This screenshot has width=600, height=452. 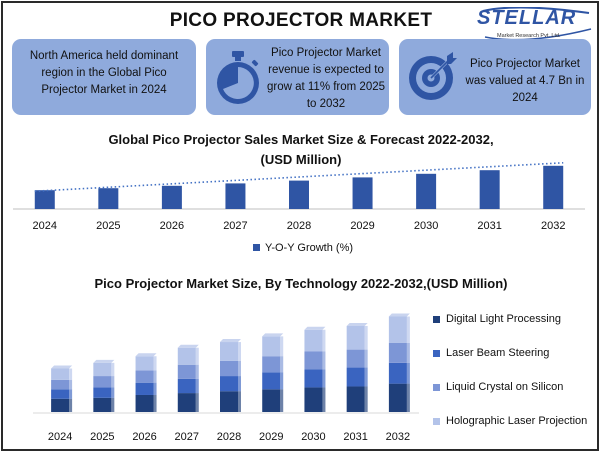 I want to click on technology-x-tick-label: 2030, so click(x=313, y=437).